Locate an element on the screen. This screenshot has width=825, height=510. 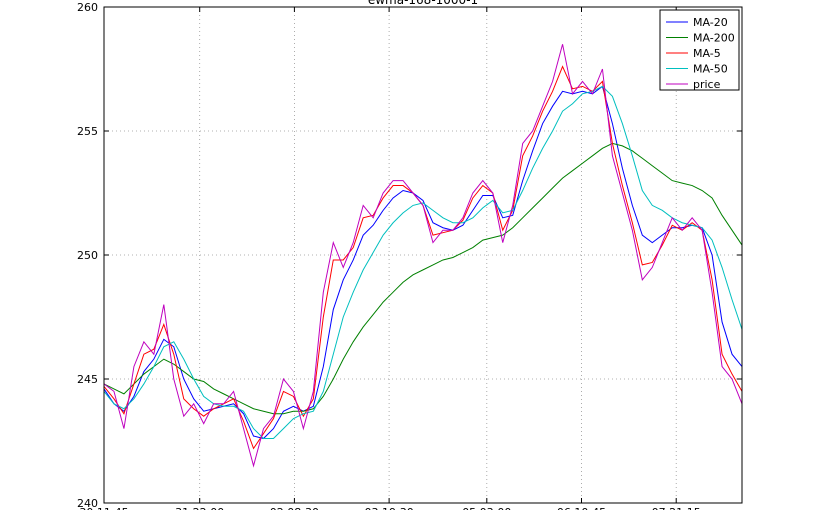
x-tick-label: 31 22:00 is located at coordinates (199, 508).